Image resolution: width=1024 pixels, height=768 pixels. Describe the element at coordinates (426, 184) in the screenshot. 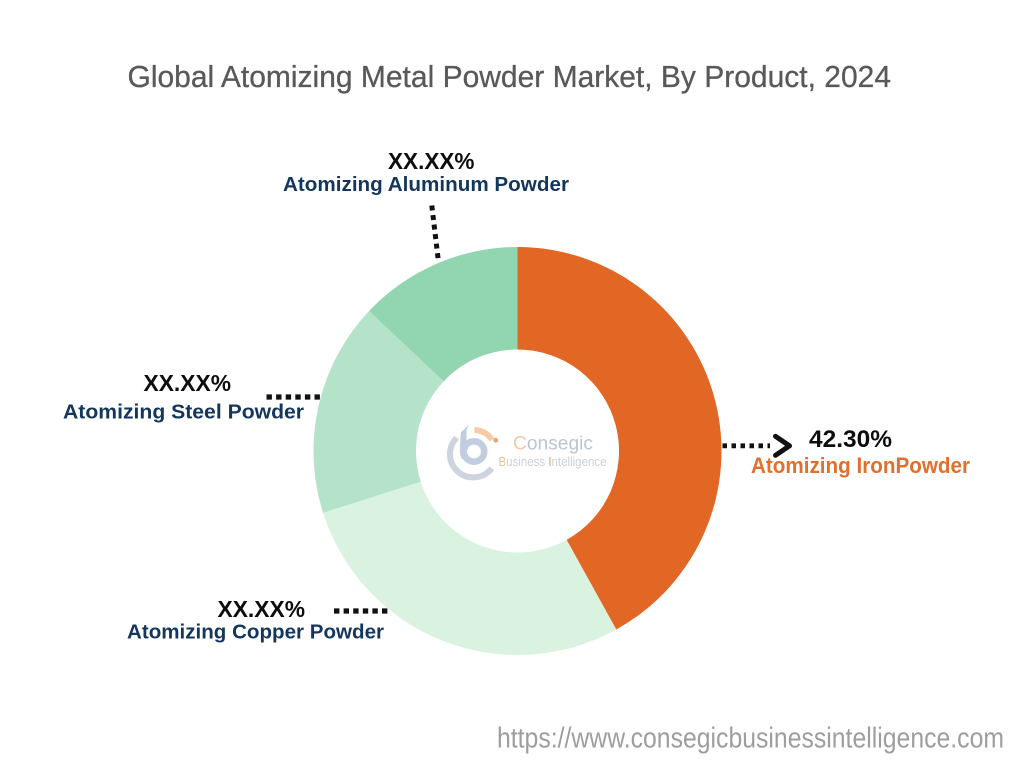

I see `svg-text: Atomizing Aluminum Powder` at that location.